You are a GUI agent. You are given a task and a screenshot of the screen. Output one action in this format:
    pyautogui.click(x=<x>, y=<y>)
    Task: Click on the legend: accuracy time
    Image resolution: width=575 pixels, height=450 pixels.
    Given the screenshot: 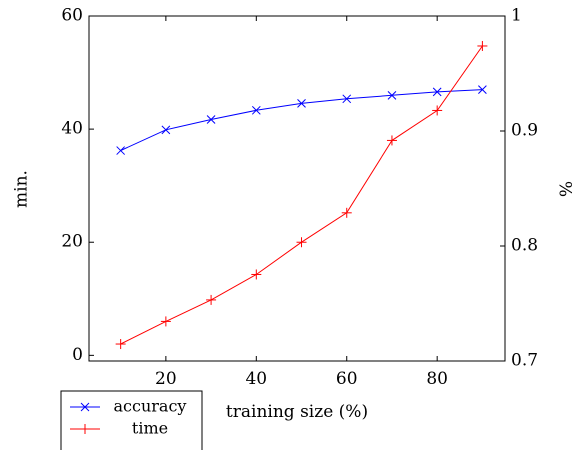 What is the action you would take?
    pyautogui.click(x=131, y=420)
    